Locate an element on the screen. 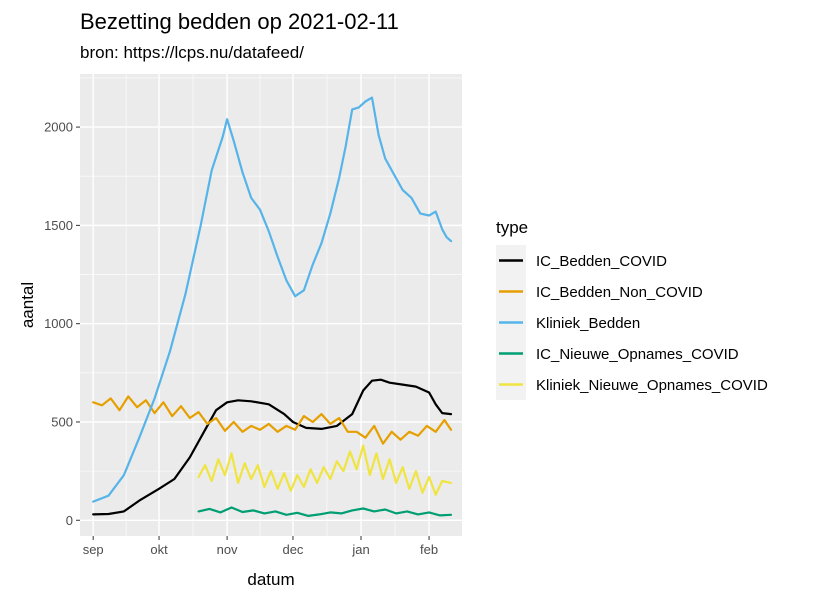 Image resolution: width=819 pixels, height=599 pixels. y-tick-label: 0 is located at coordinates (69, 520).